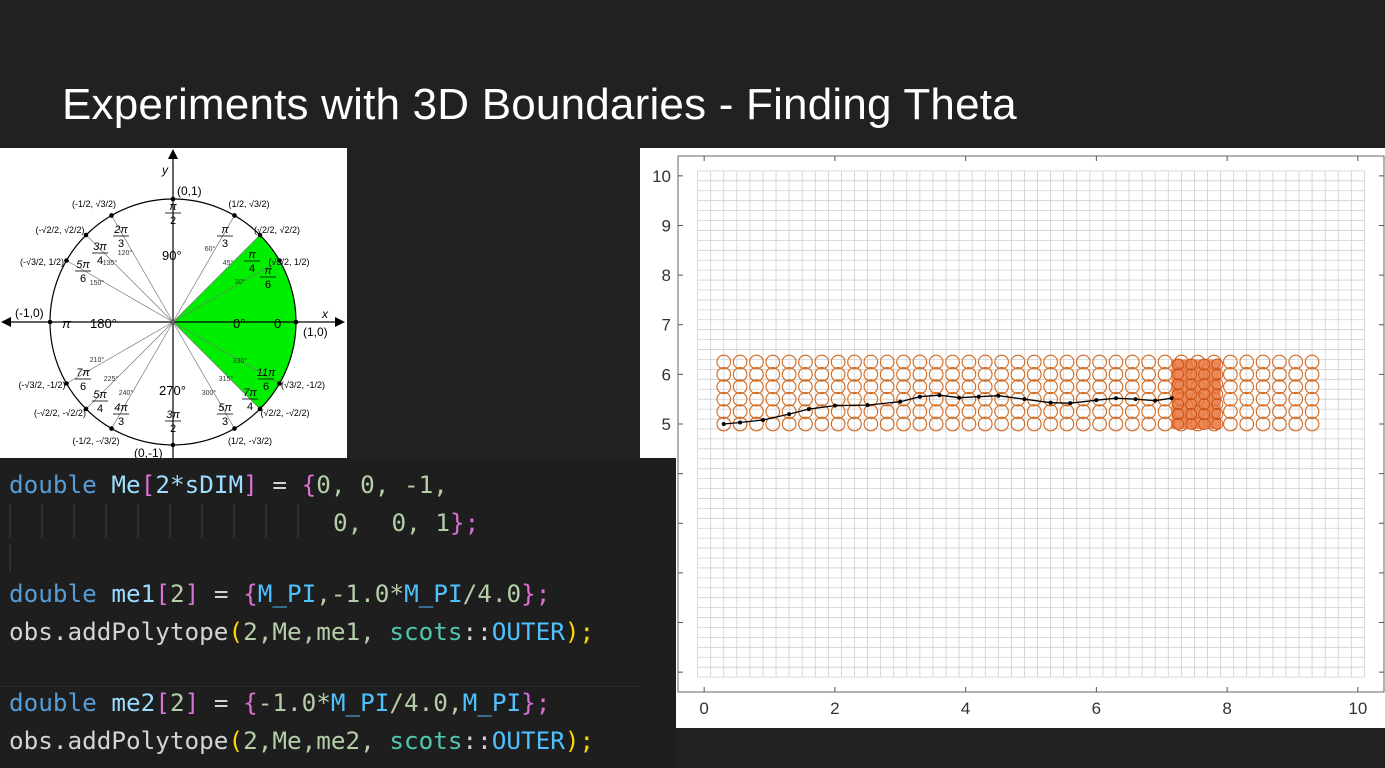 Image resolution: width=1385 pixels, height=768 pixels. Describe the element at coordinates (83, 373) in the screenshot. I see `radian-numerator: 7π` at that location.